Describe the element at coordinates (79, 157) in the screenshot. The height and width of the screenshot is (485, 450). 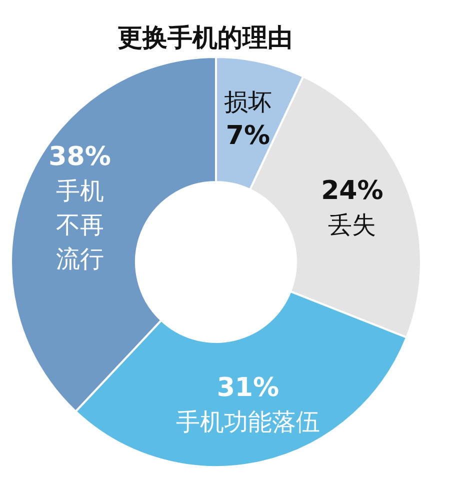
I see `data-label: 38%` at that location.